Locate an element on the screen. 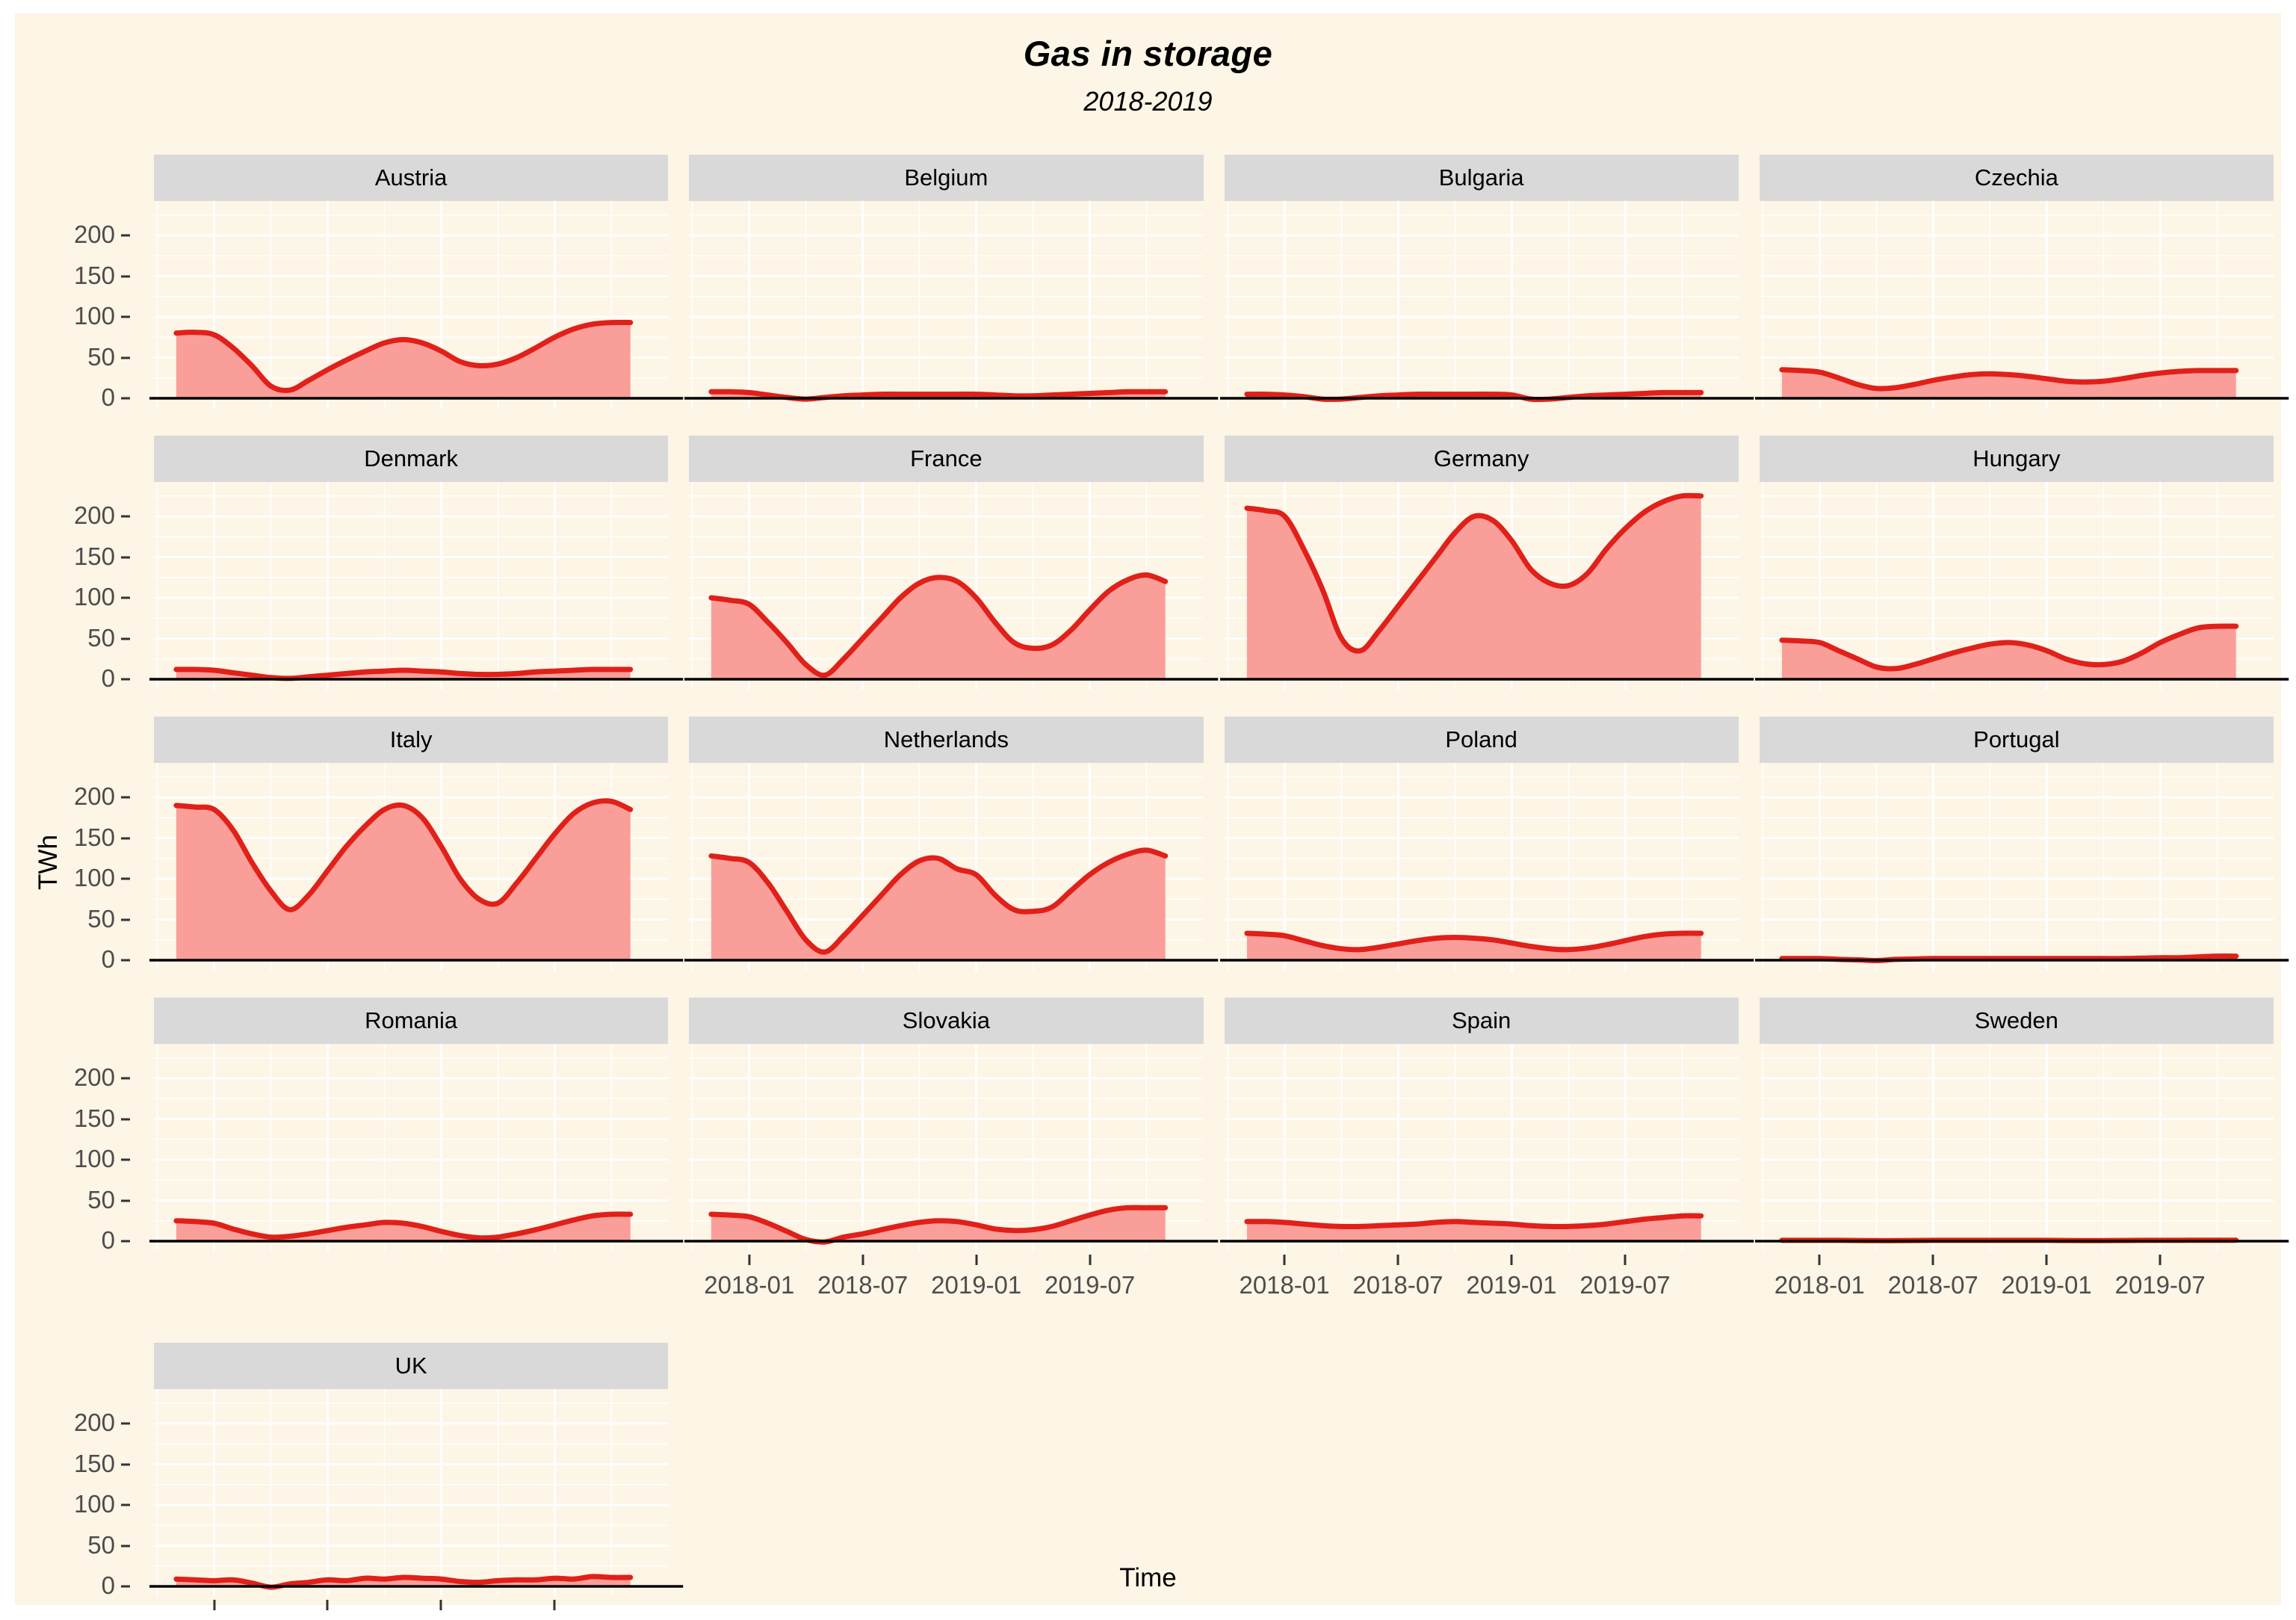  facet-panel-belgium is located at coordinates (952, 305).